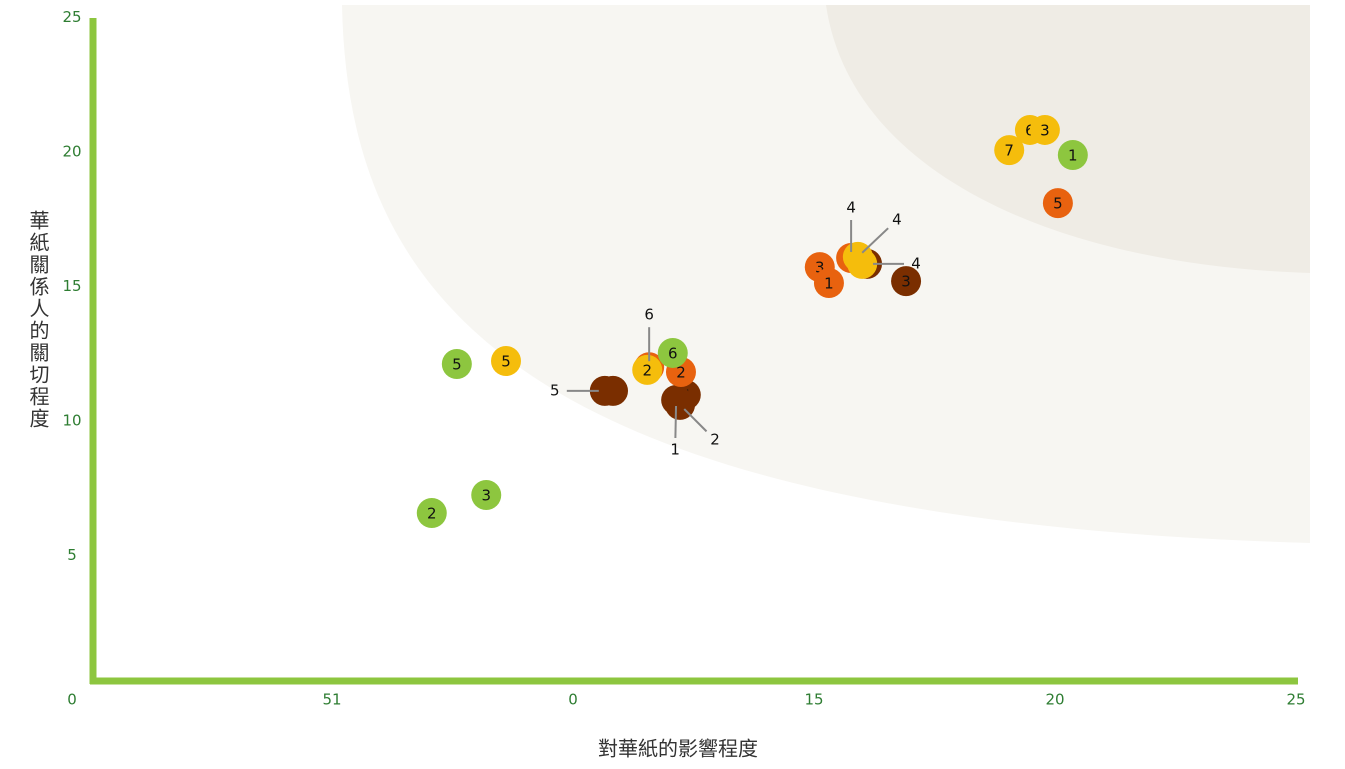 This screenshot has height=769, width=1345. I want to click on x-tick-label: 51, so click(331, 700).